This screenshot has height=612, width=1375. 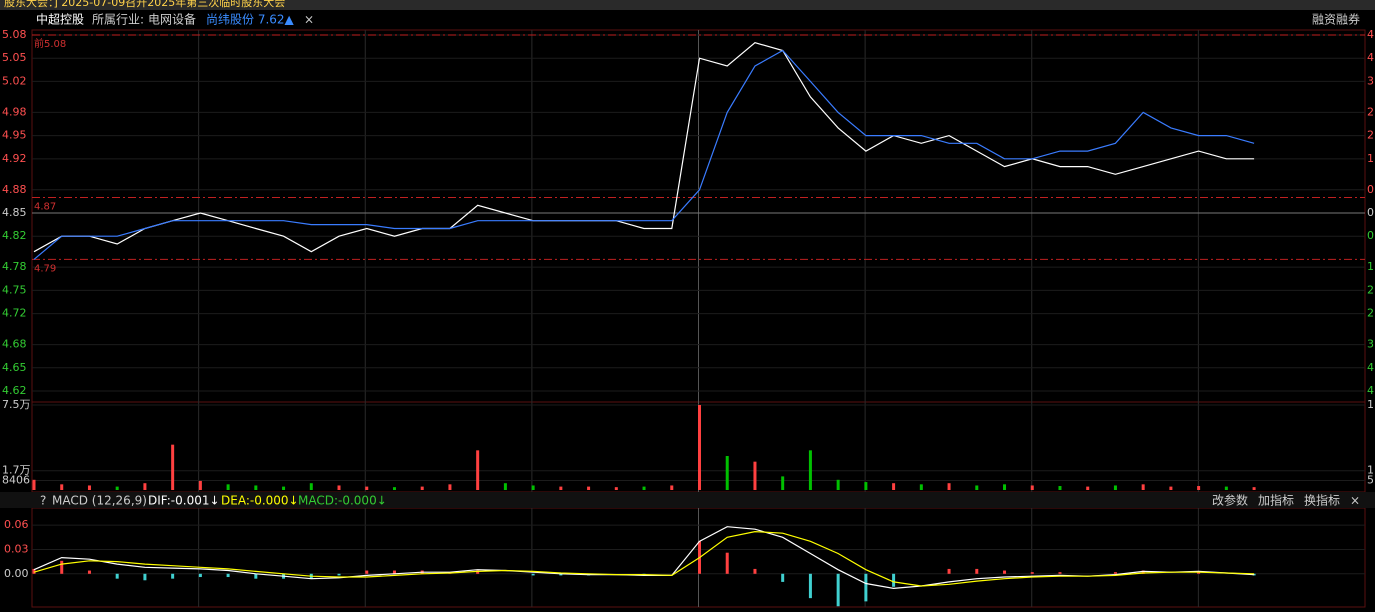 What do you see at coordinates (250, 20) in the screenshot?
I see `related-stock: 尚纬股份 7.62▲` at bounding box center [250, 20].